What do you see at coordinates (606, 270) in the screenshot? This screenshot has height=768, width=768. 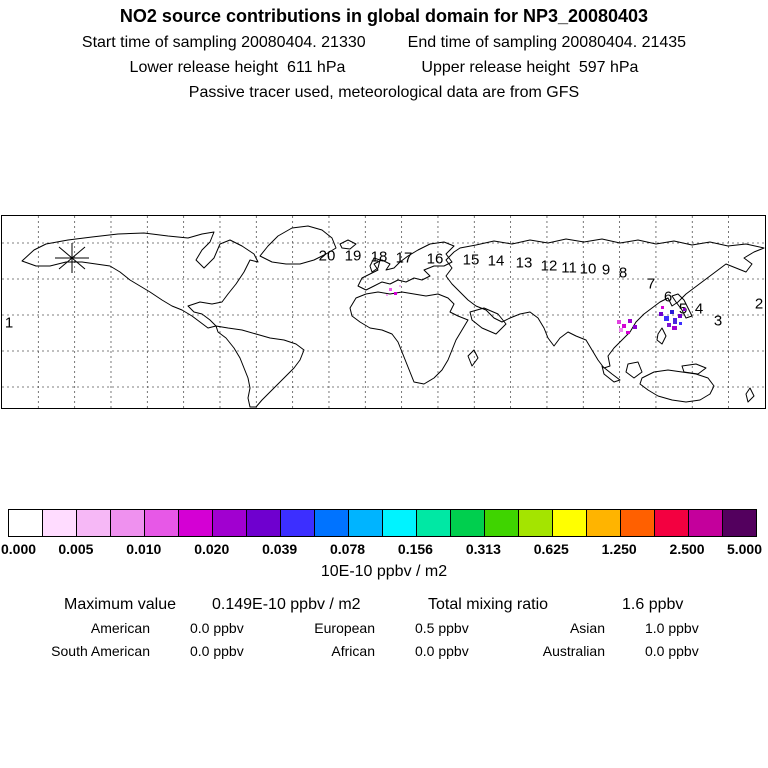 I see `track-point-label-9: 9` at bounding box center [606, 270].